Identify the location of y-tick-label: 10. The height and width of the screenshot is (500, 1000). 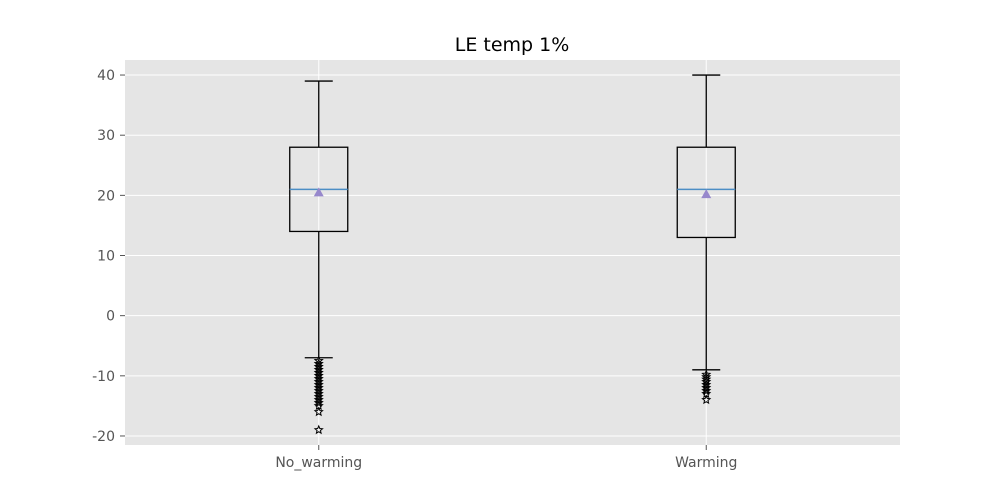
(106, 257).